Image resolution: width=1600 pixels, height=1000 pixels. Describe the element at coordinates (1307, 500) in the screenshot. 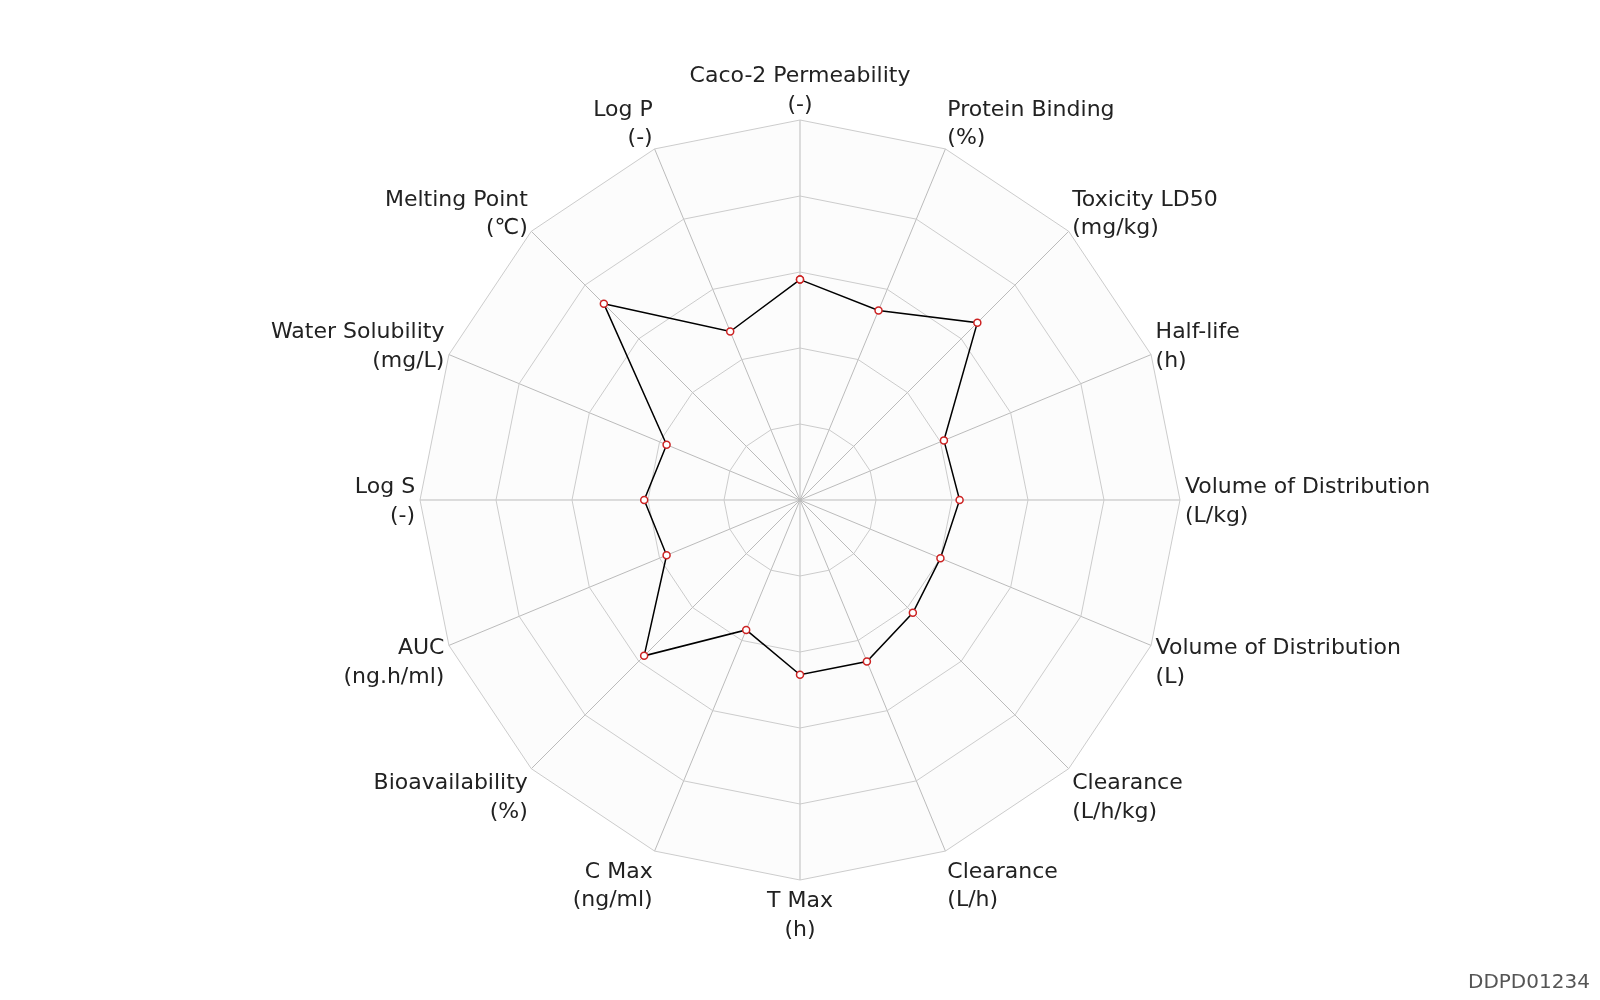

I see `spoke-label: Volume of Distribution (L/kg)` at that location.